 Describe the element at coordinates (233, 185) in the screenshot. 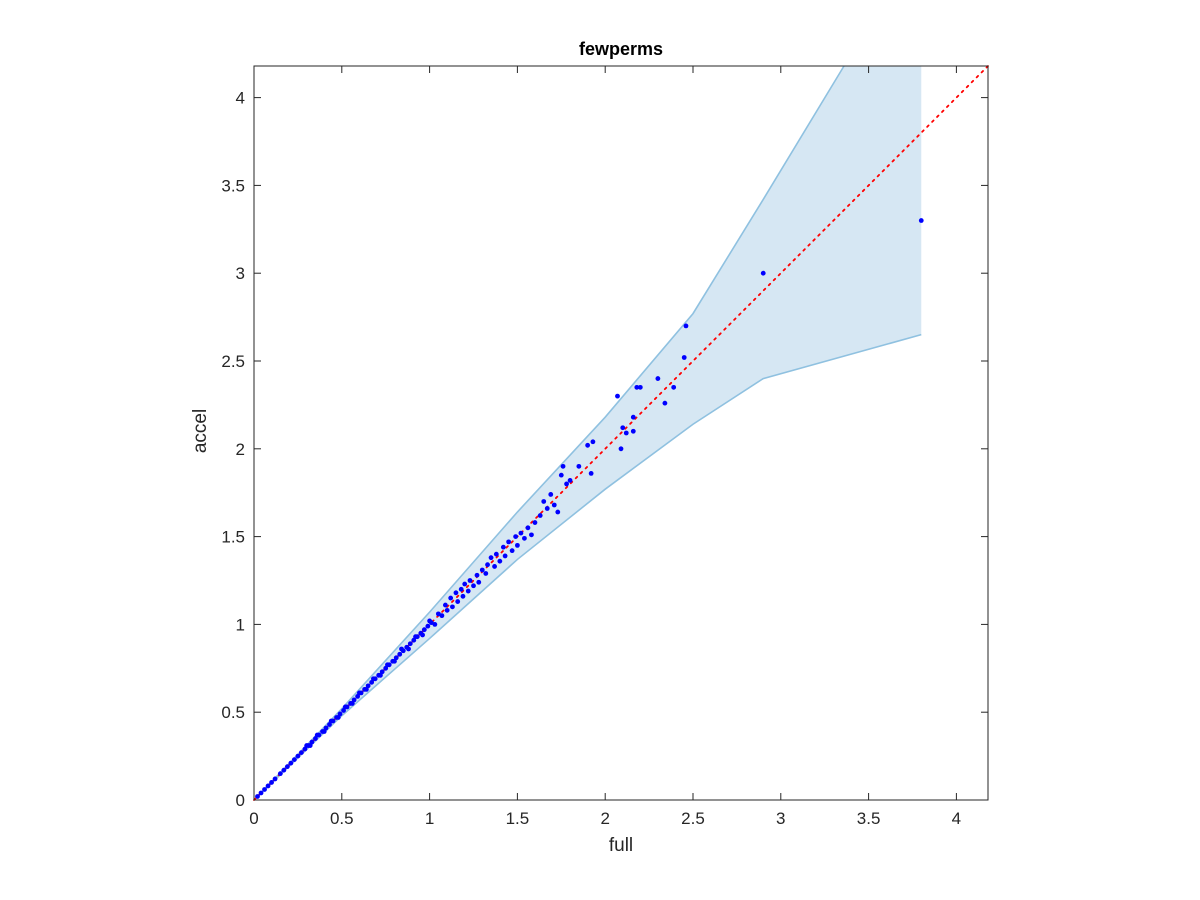

I see `y-tick-label: 3.5` at that location.